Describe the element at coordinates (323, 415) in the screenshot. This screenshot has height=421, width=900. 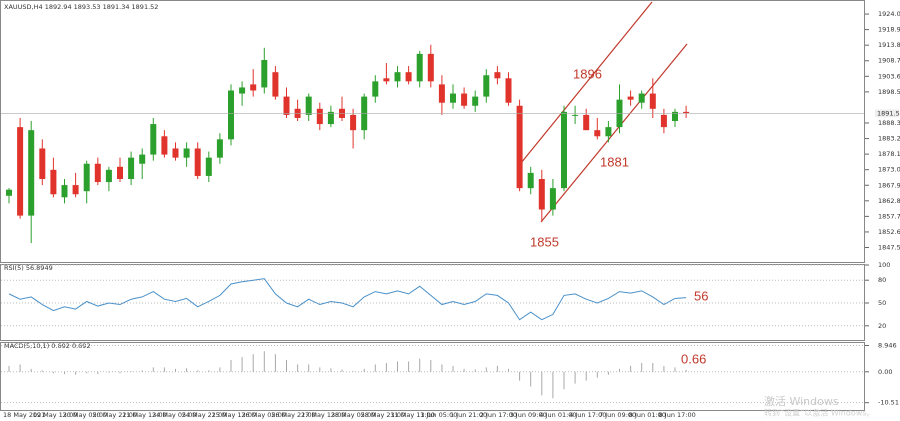
I see `x-tick-label: 27 May 13:00` at that location.